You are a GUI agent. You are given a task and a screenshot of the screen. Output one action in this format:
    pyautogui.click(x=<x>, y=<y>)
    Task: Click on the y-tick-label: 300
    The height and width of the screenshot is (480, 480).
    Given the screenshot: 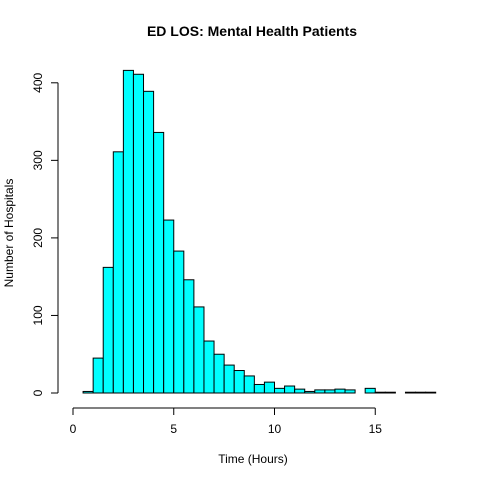 What is the action you would take?
    pyautogui.click(x=38, y=160)
    